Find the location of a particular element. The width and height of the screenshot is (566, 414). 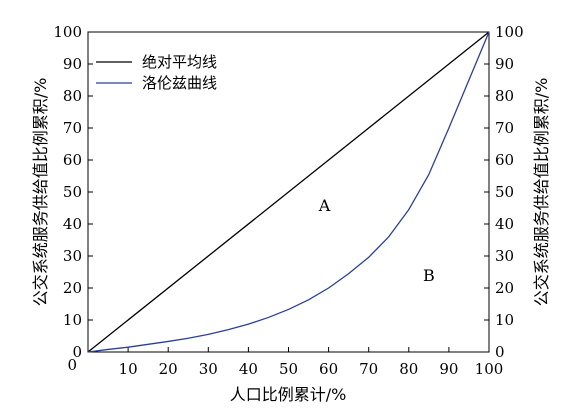

y-tick-label-right-70: 70 is located at coordinates (504, 128).